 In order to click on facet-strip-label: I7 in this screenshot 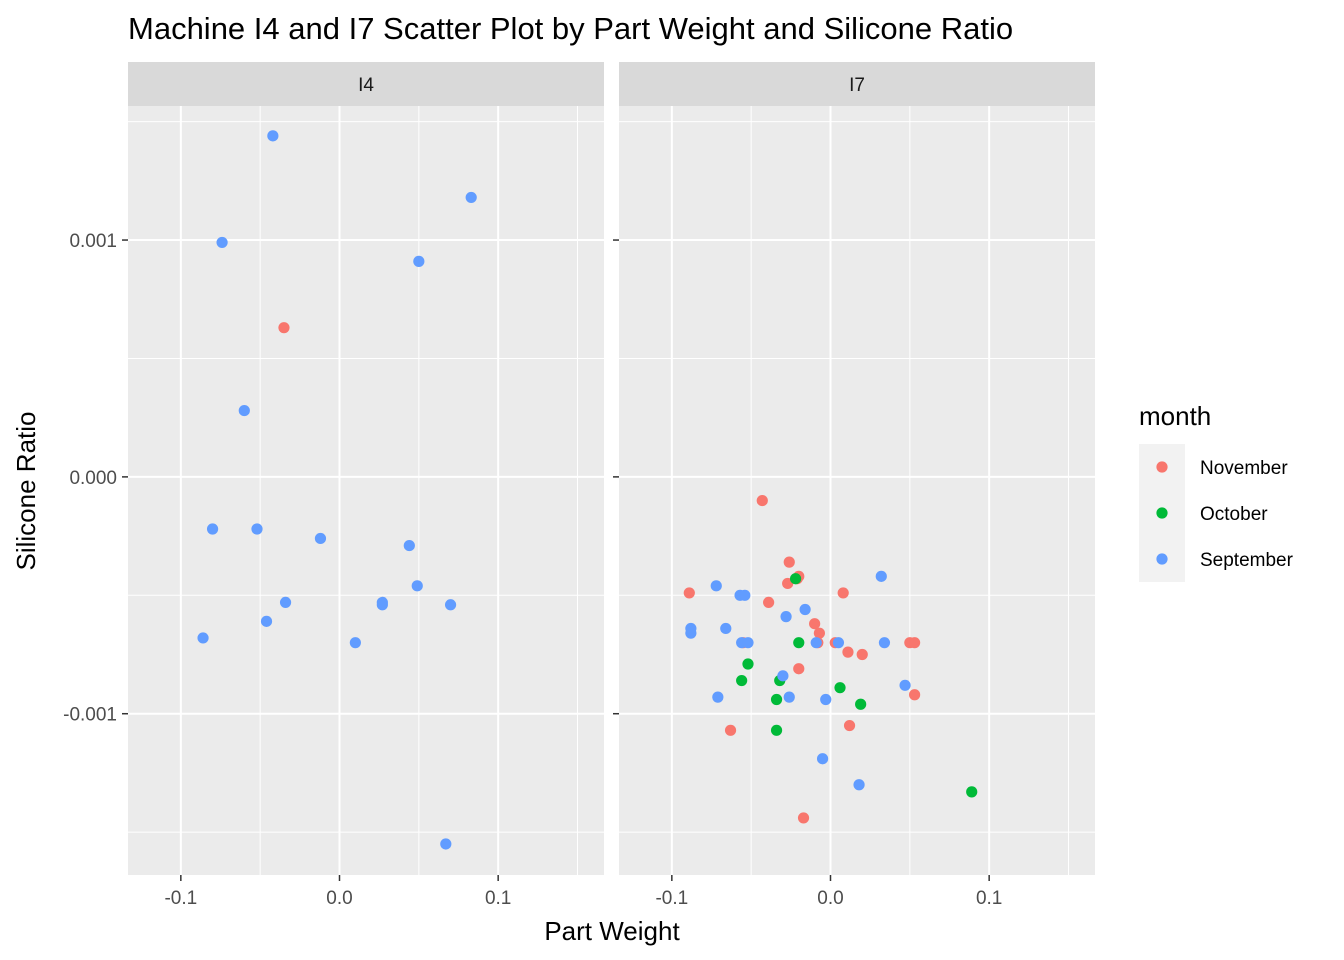, I will do `click(857, 85)`.